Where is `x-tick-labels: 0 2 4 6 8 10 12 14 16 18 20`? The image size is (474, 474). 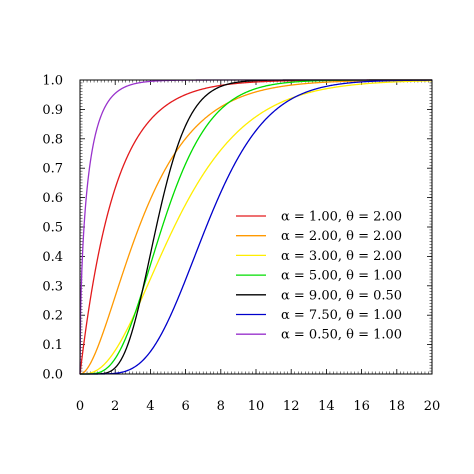
x-tick-labels: 0 2 4 6 8 10 12 14 16 18 20 is located at coordinates (258, 406).